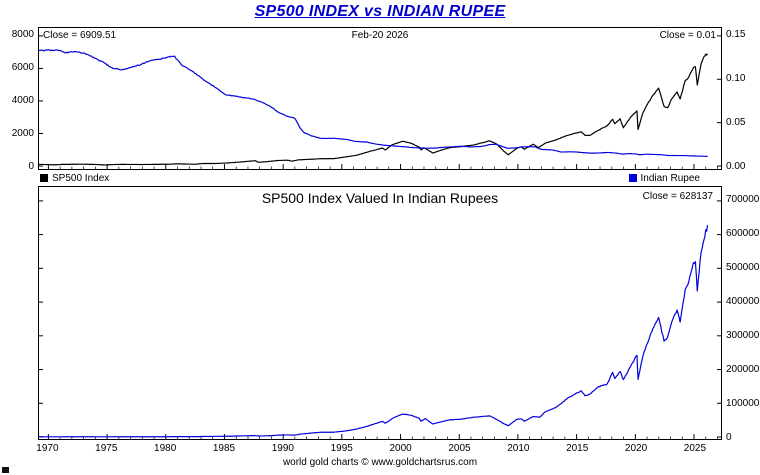  Describe the element at coordinates (380, 11) in the screenshot. I see `chart-title: SP500 INDEX vs INDIAN RUPEE` at that location.